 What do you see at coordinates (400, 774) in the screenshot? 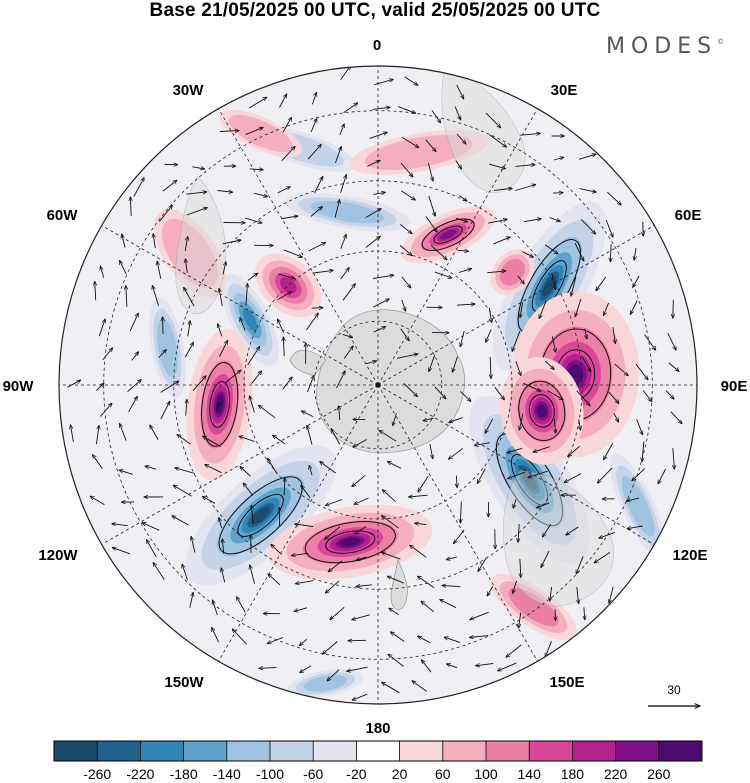
I see `colorbar-tick-label: 20` at bounding box center [400, 774].